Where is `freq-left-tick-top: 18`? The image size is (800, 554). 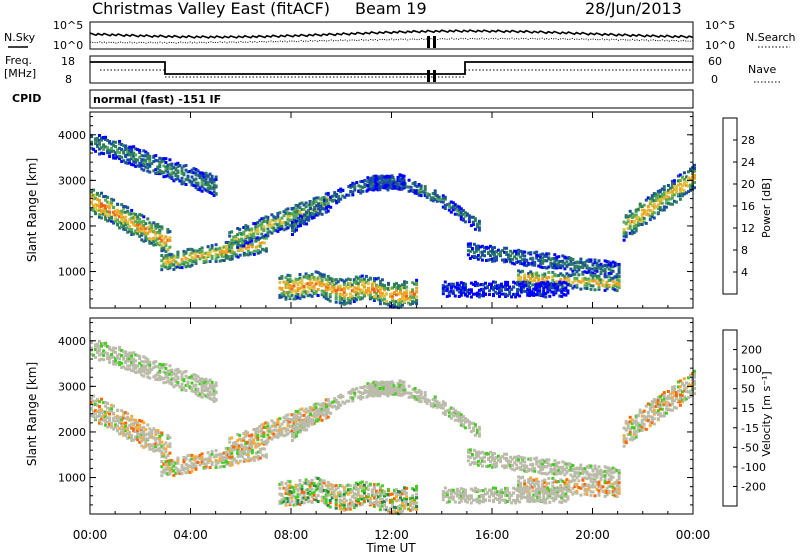 freq-left-tick-top: 18 is located at coordinates (68, 61).